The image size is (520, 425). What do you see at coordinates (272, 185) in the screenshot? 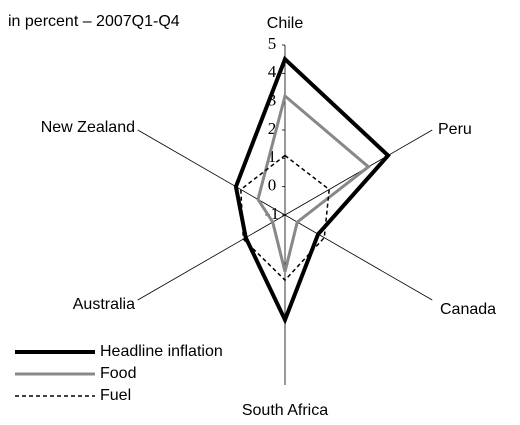
I see `tick: 0` at bounding box center [272, 185].